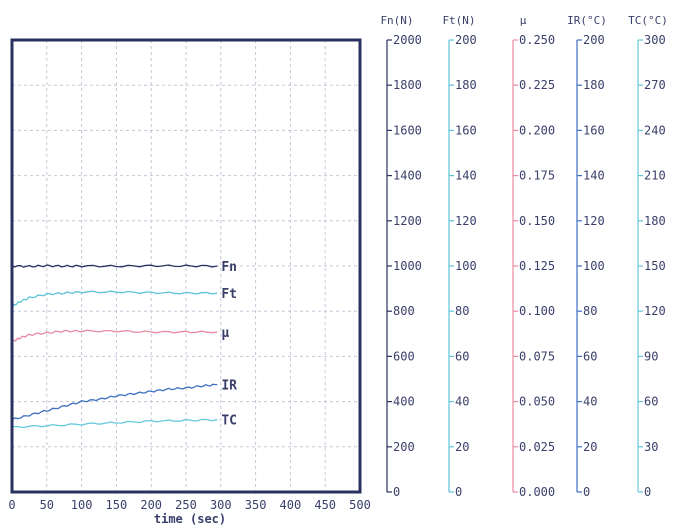 The height and width of the screenshot is (528, 688). I want to click on series-line-ft, so click(114, 299).